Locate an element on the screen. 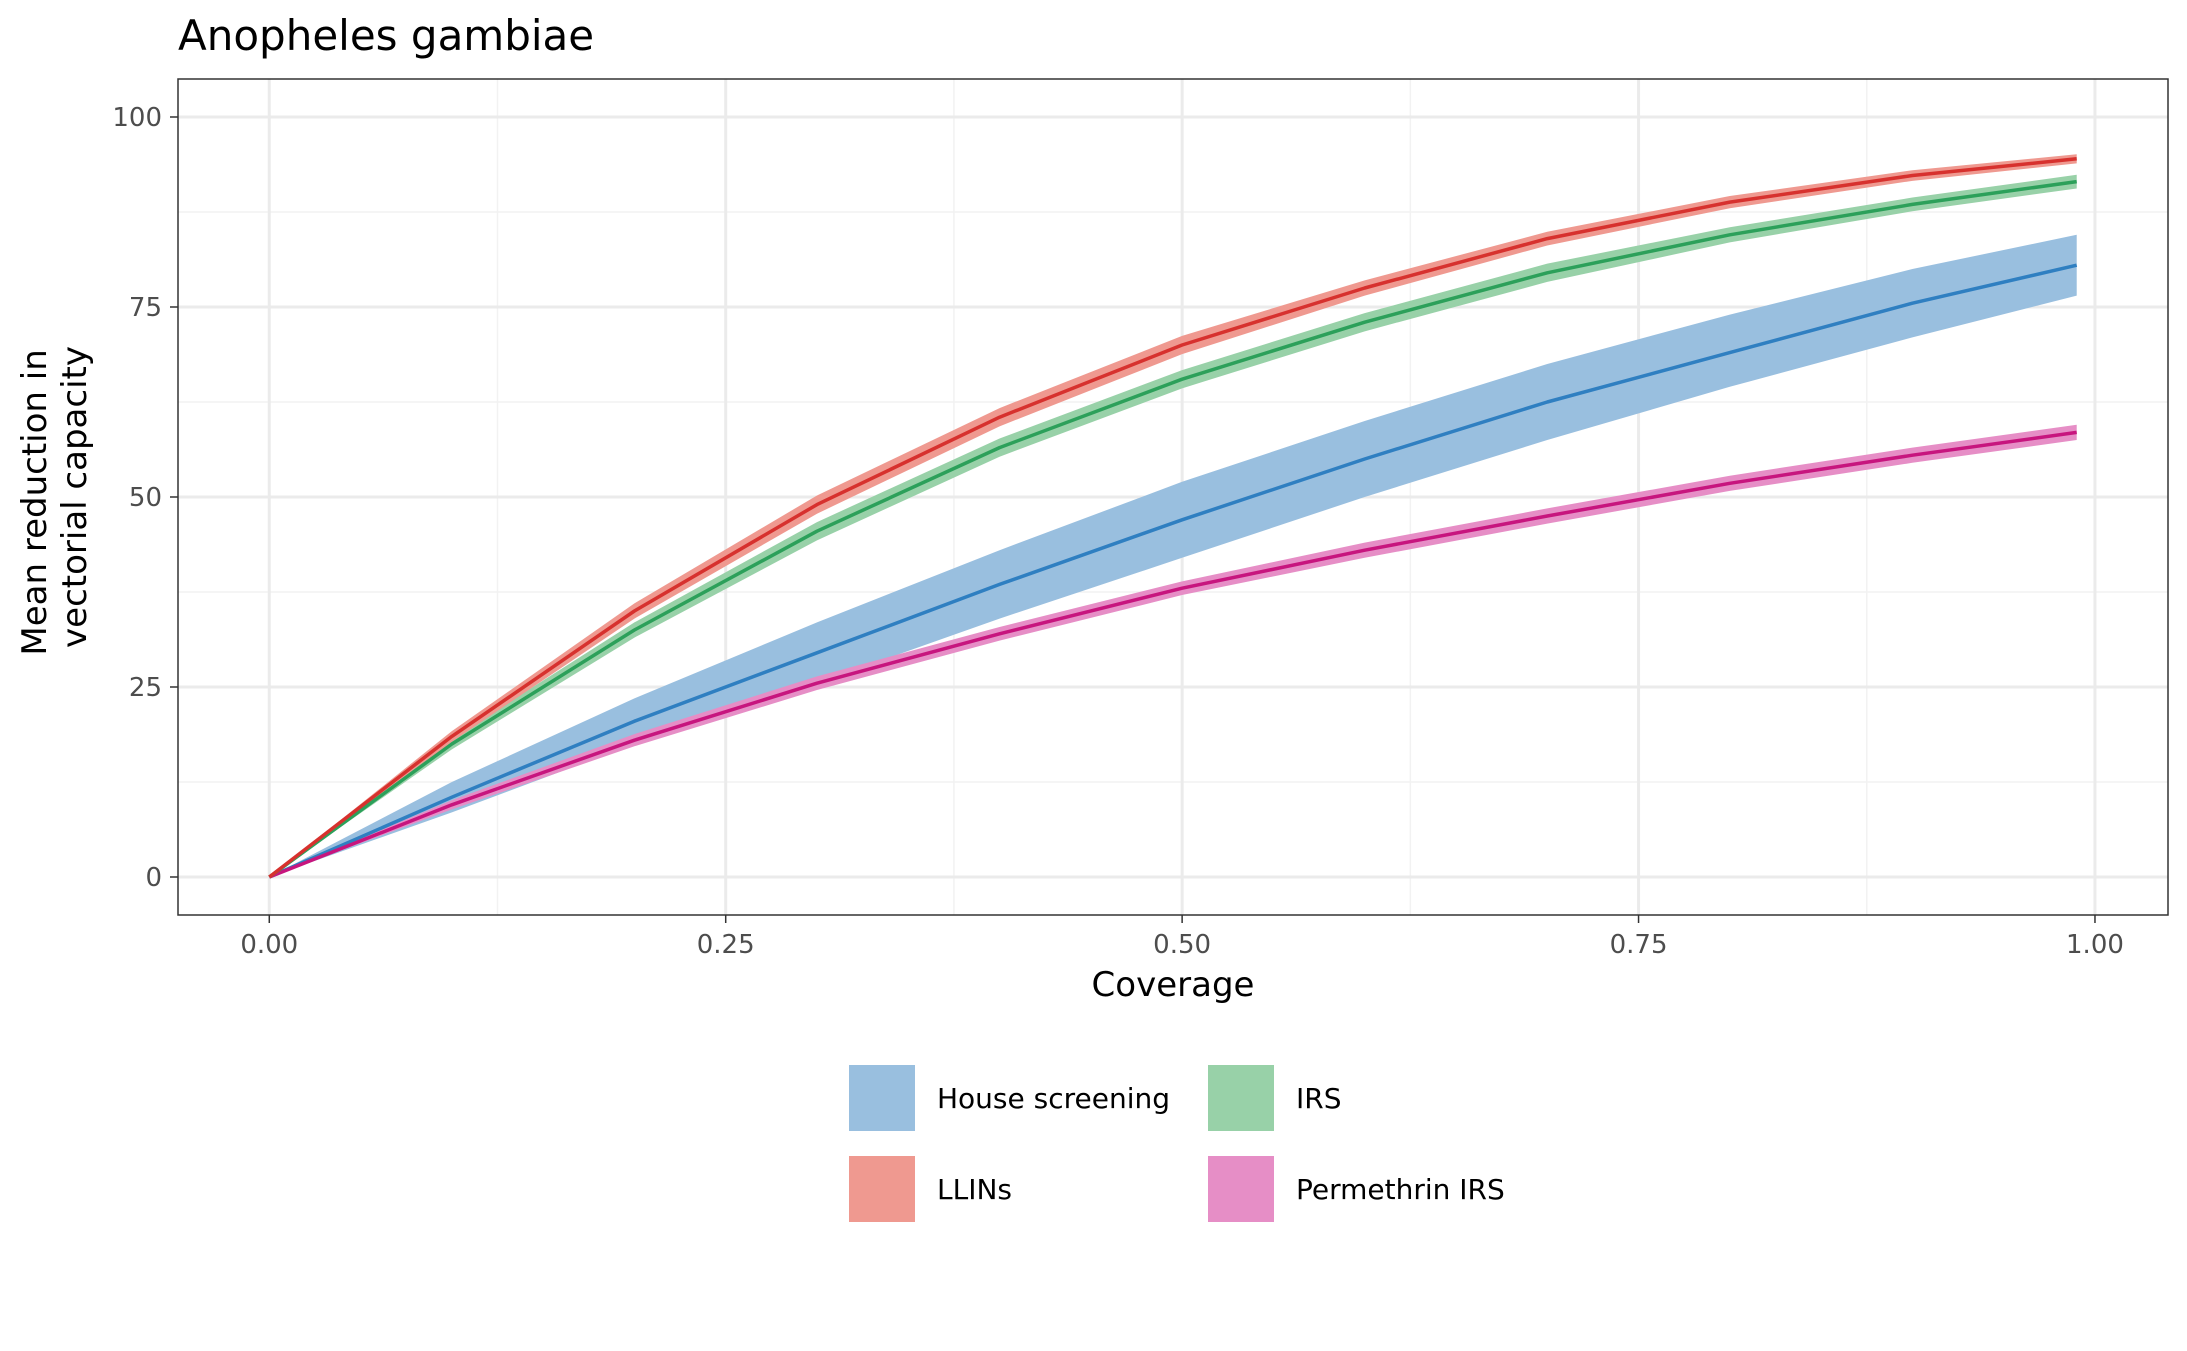  x-tick-label: 0.50 is located at coordinates (1182, 945).